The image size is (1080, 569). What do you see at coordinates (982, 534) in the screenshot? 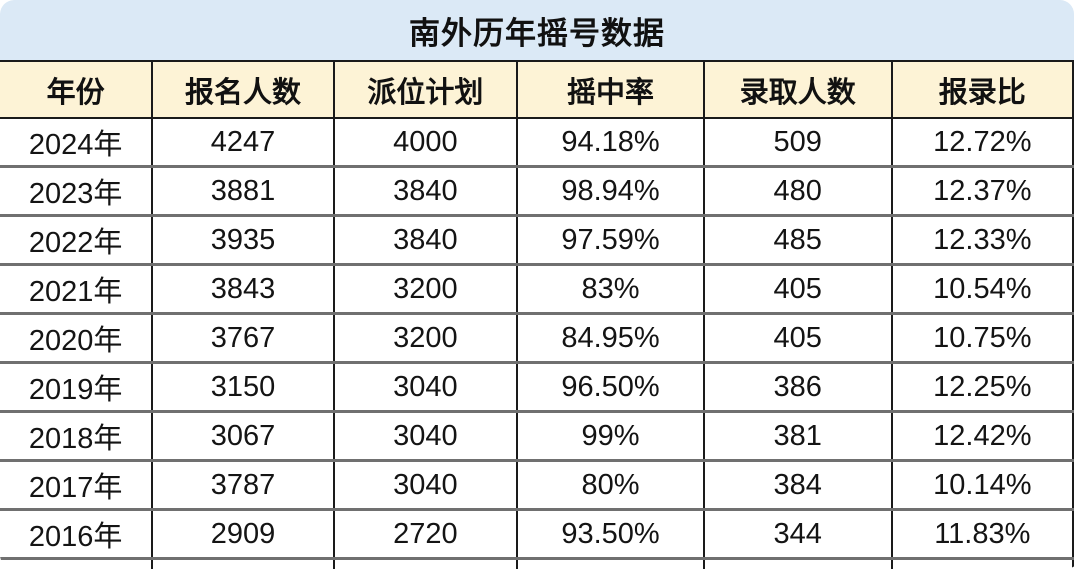
I see `data-cell: 11.83%` at bounding box center [982, 534].